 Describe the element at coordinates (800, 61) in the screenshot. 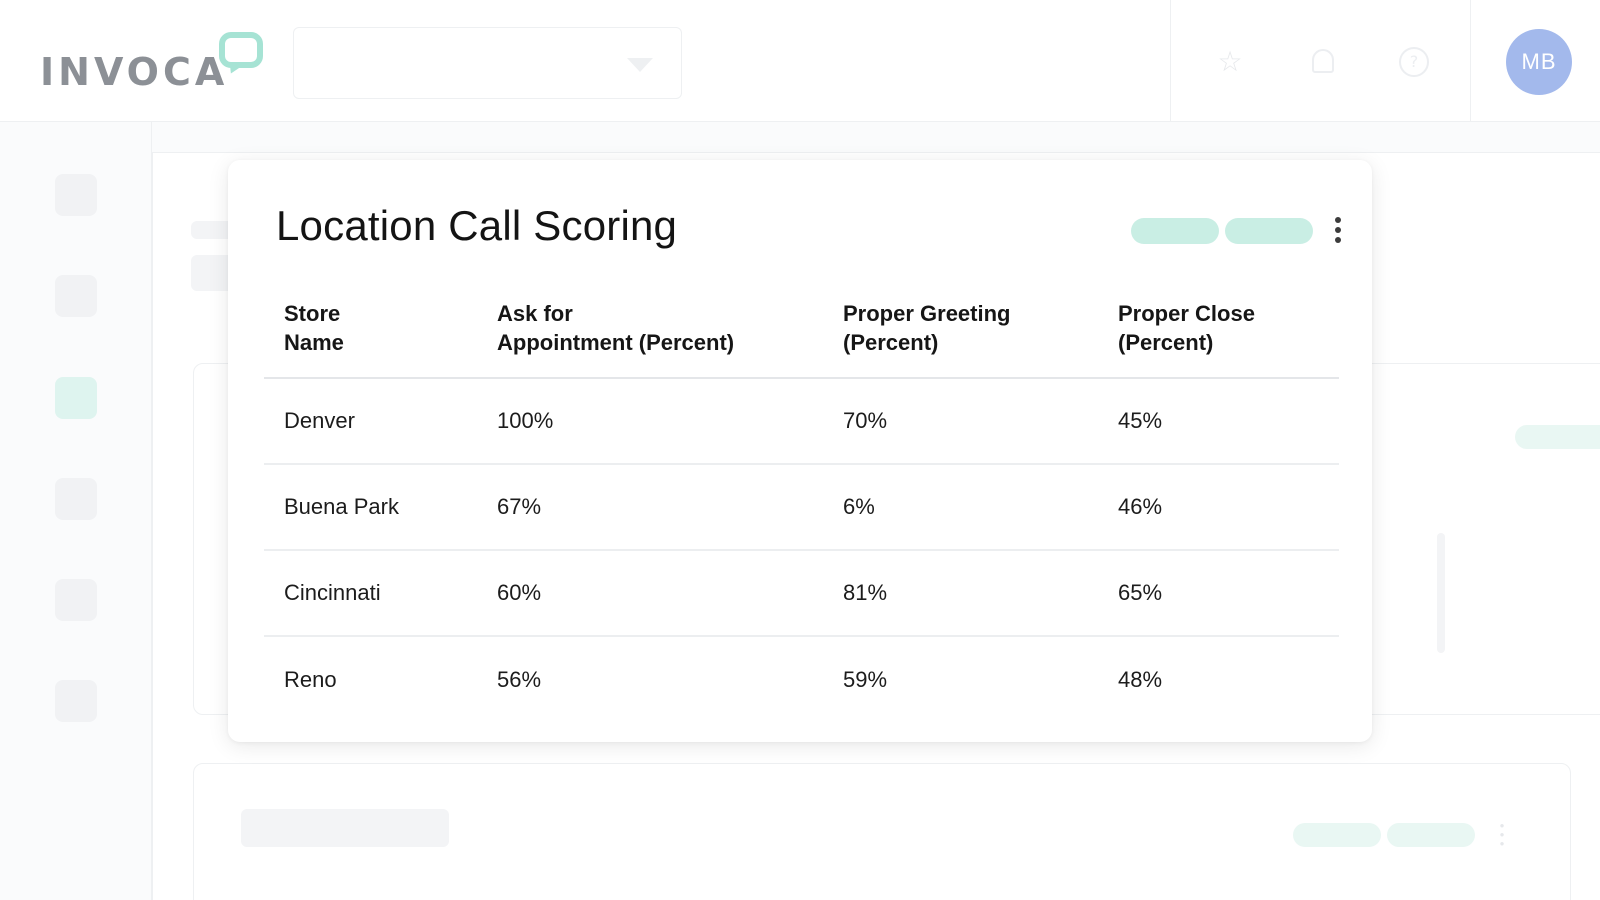

I see `top-header: INVOCA ☆ ? MB` at that location.